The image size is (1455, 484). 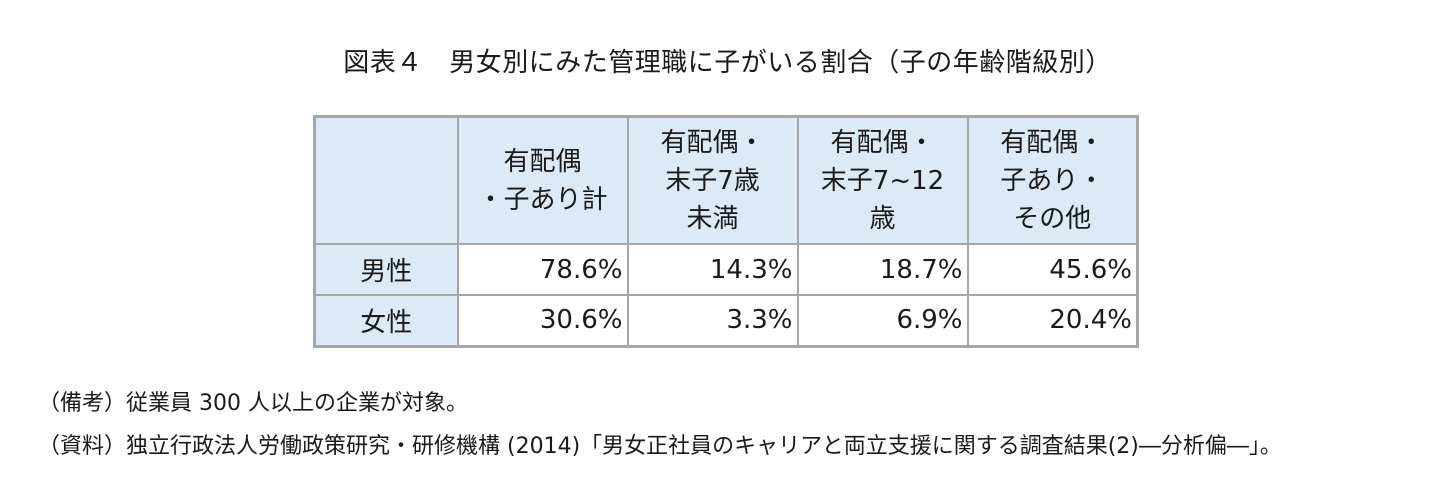 I want to click on column-header-youngest-under-7: 有配偶・ 末子7歳 未満, so click(x=712, y=180).